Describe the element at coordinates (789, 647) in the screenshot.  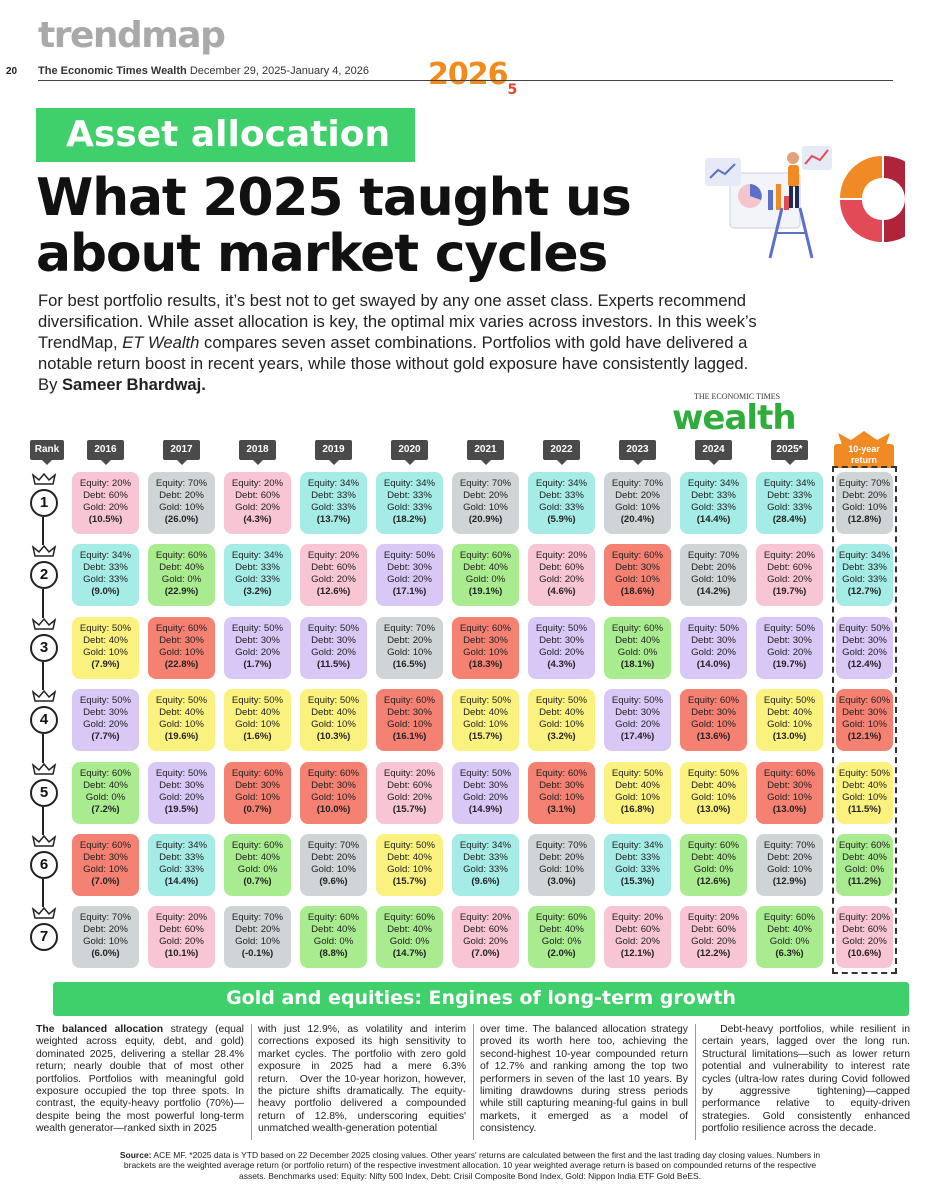
I see `allocation-cell: Equity: 50% Debt: 30% Gold: 20% (19.7%)` at that location.